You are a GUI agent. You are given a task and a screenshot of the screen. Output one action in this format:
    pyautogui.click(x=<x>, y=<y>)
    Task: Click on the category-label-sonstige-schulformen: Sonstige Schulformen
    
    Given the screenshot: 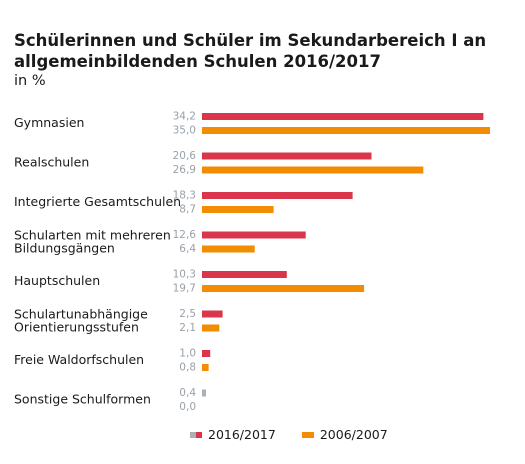 What is the action you would take?
    pyautogui.click(x=82, y=399)
    